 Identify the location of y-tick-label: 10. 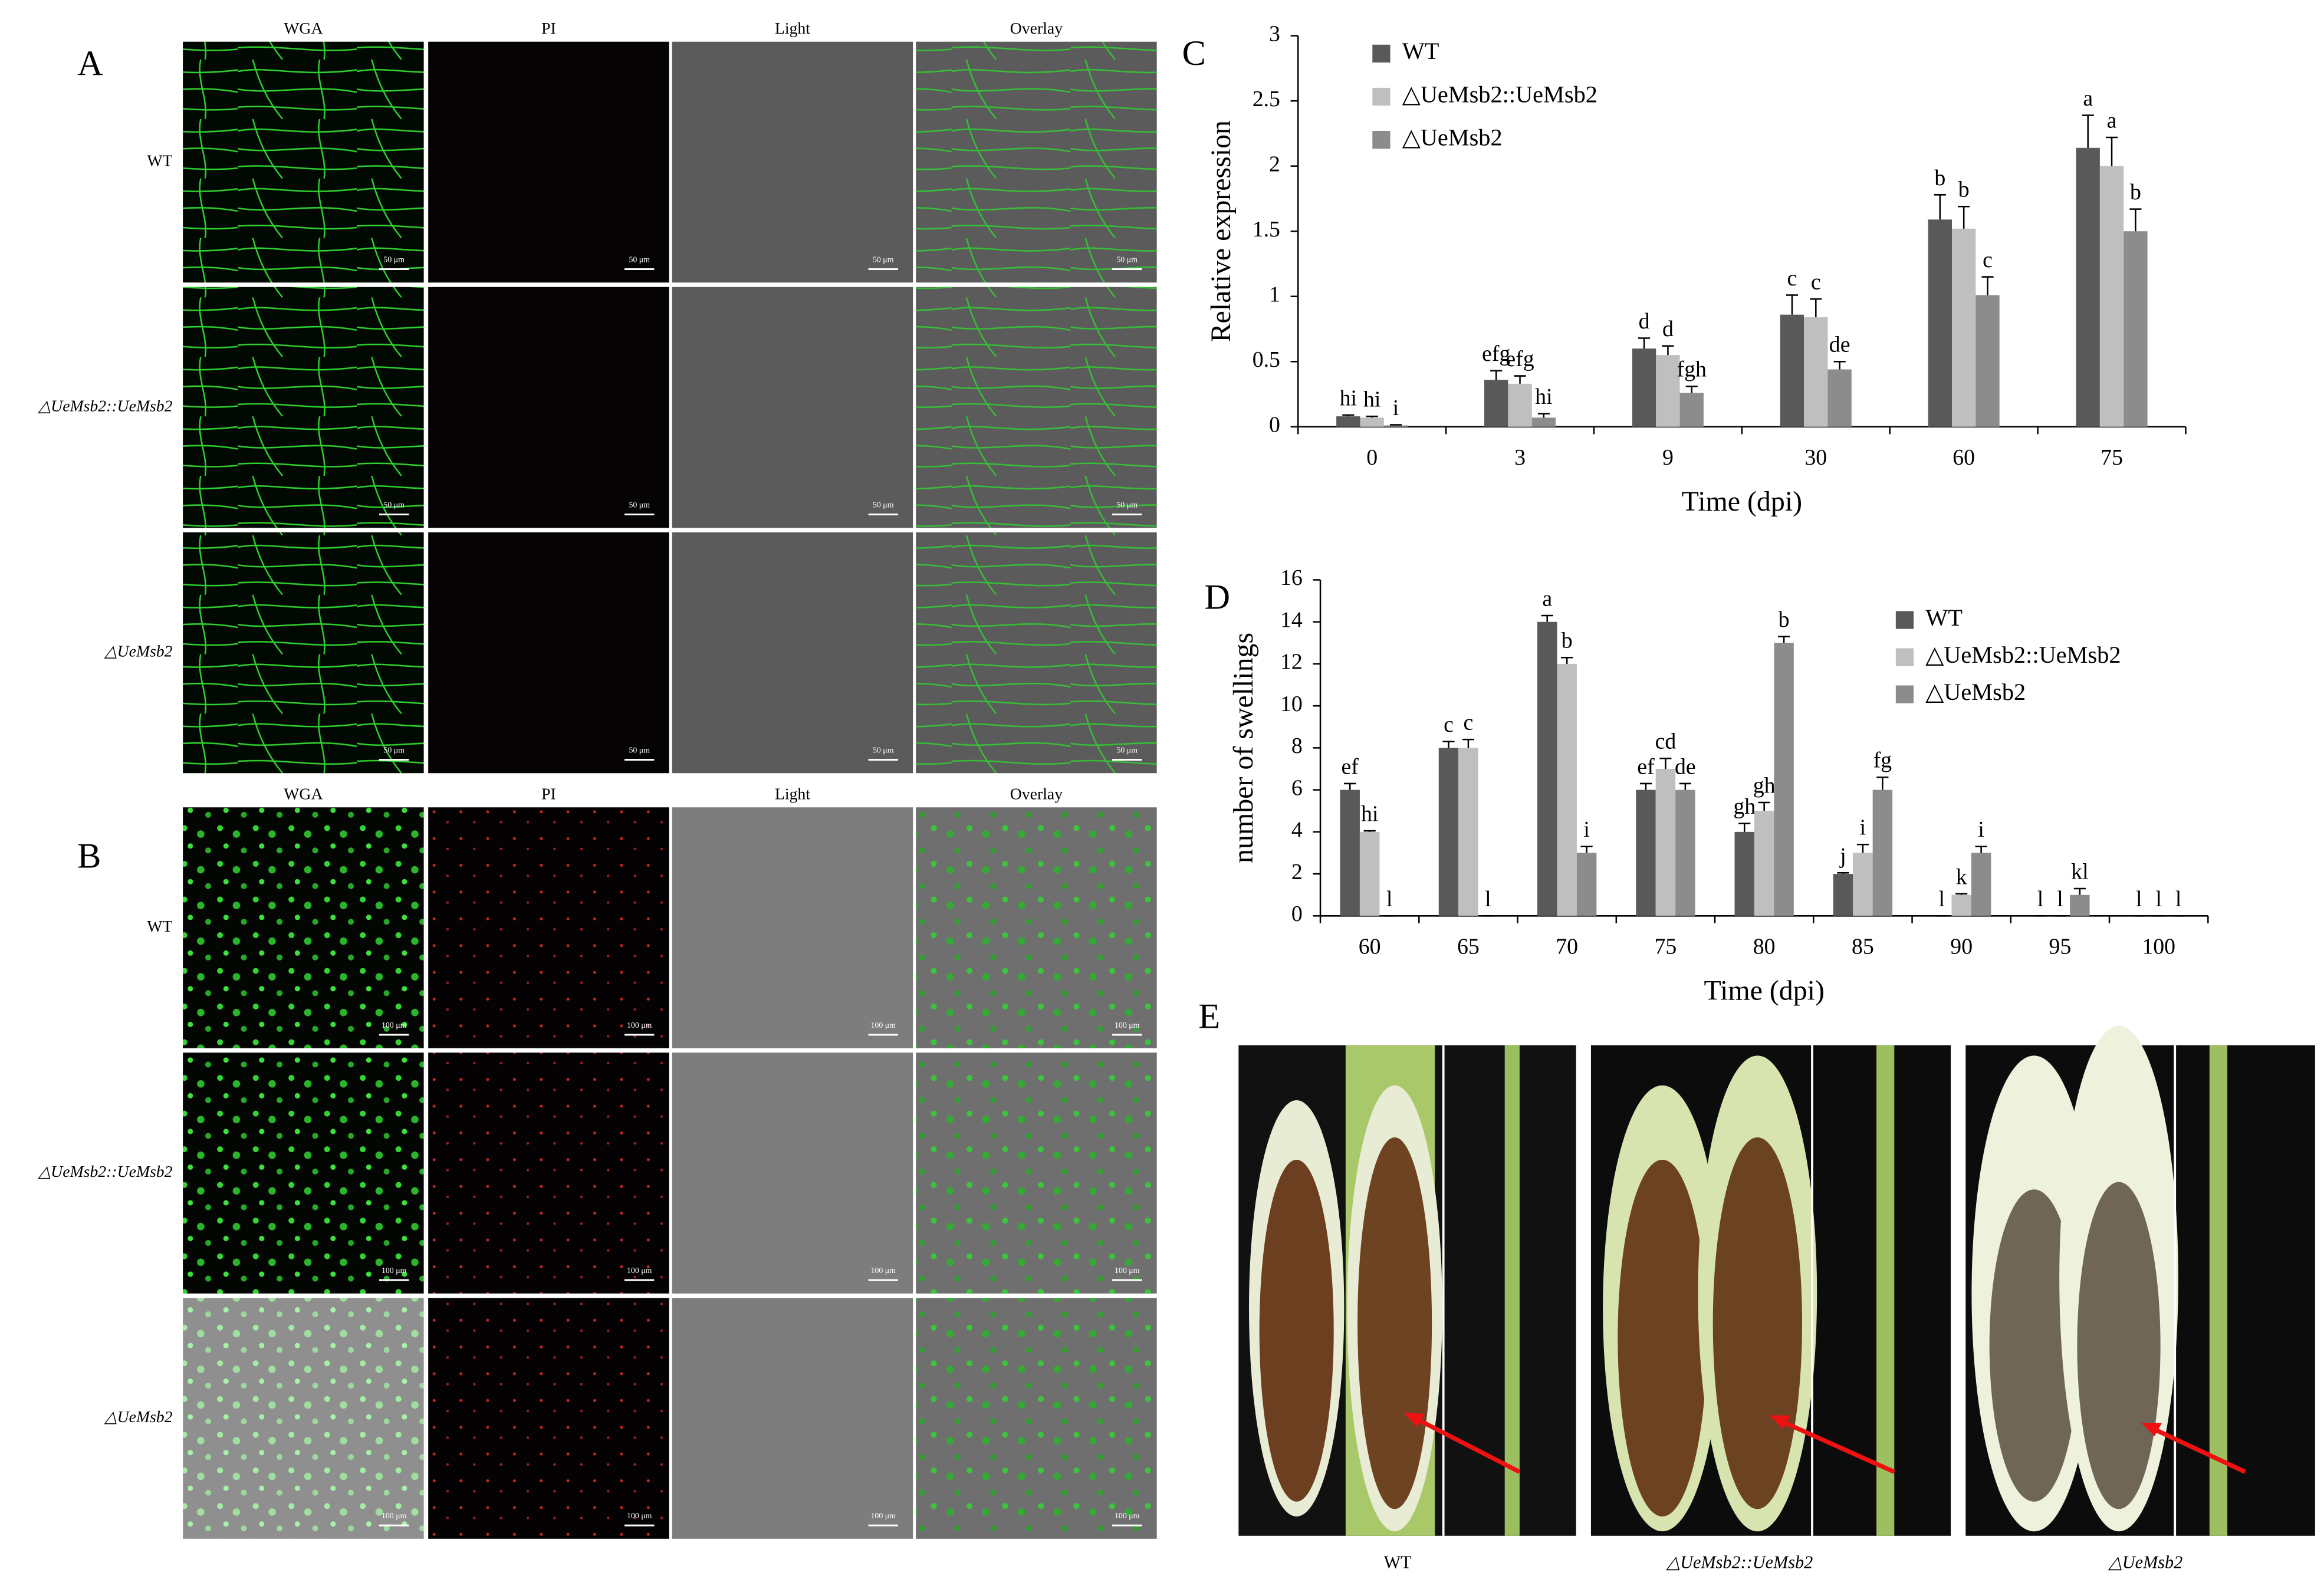
(1291, 704).